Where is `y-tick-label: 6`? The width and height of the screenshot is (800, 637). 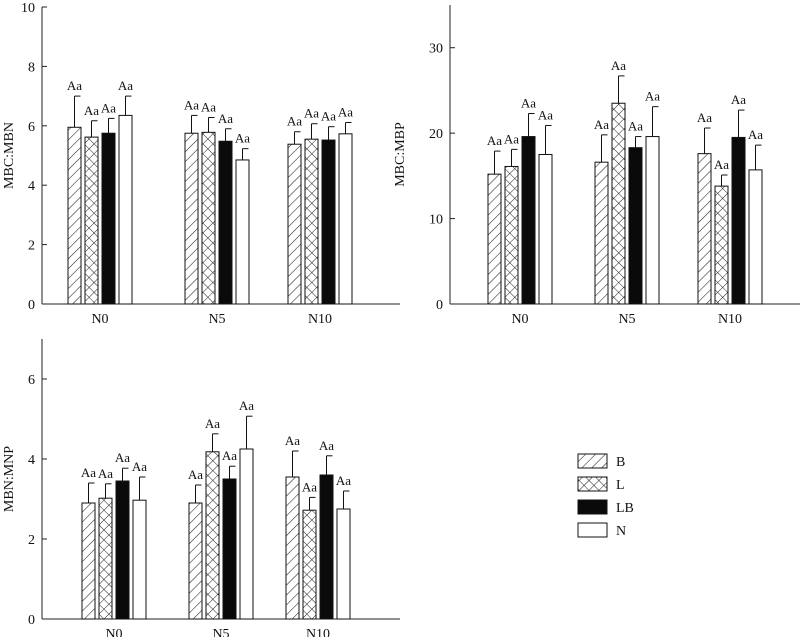 y-tick-label: 6 is located at coordinates (31, 380).